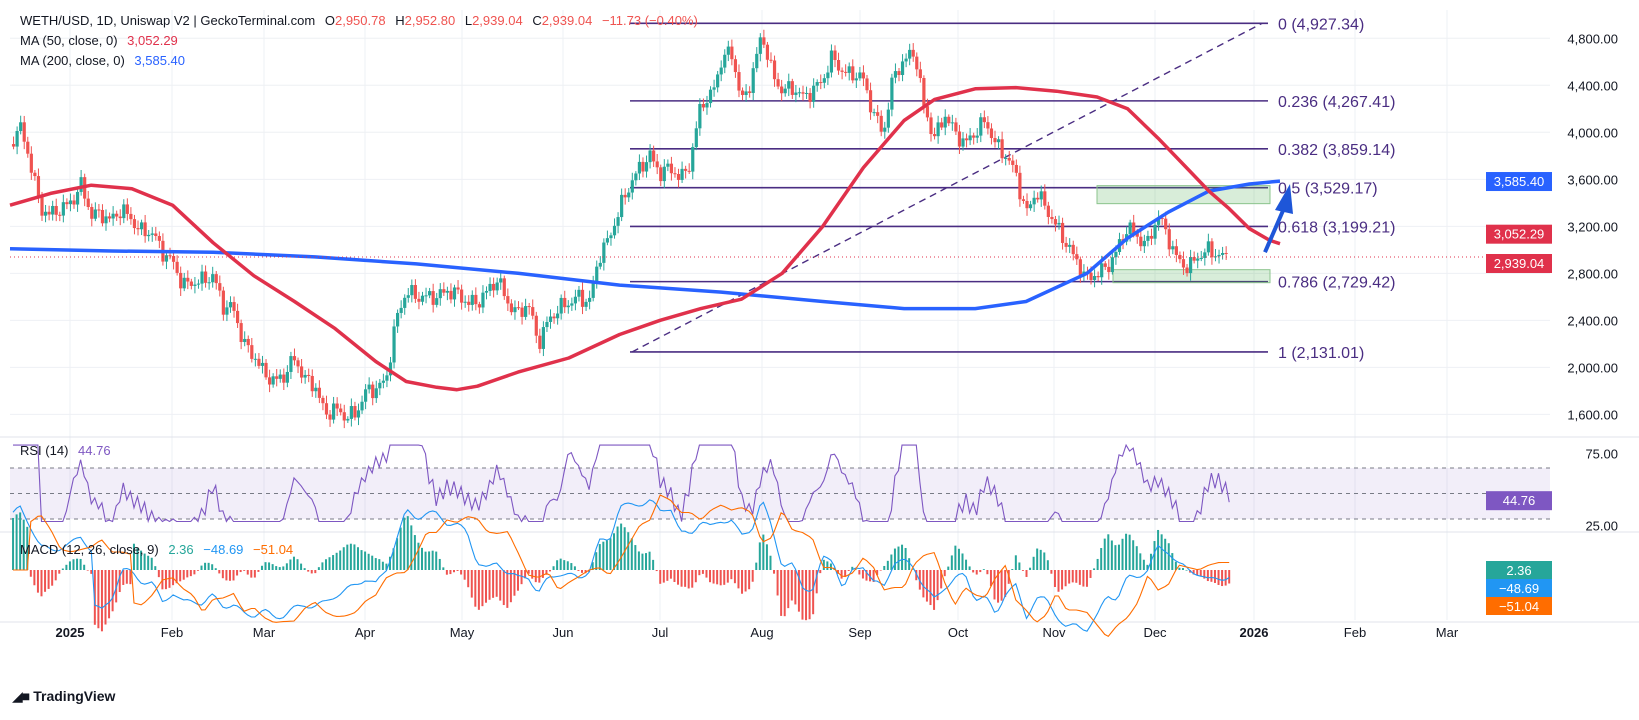 The width and height of the screenshot is (1639, 720). Describe the element at coordinates (1336, 227) in the screenshot. I see `fib-level-label: 0.618 (3,199.21)` at that location.